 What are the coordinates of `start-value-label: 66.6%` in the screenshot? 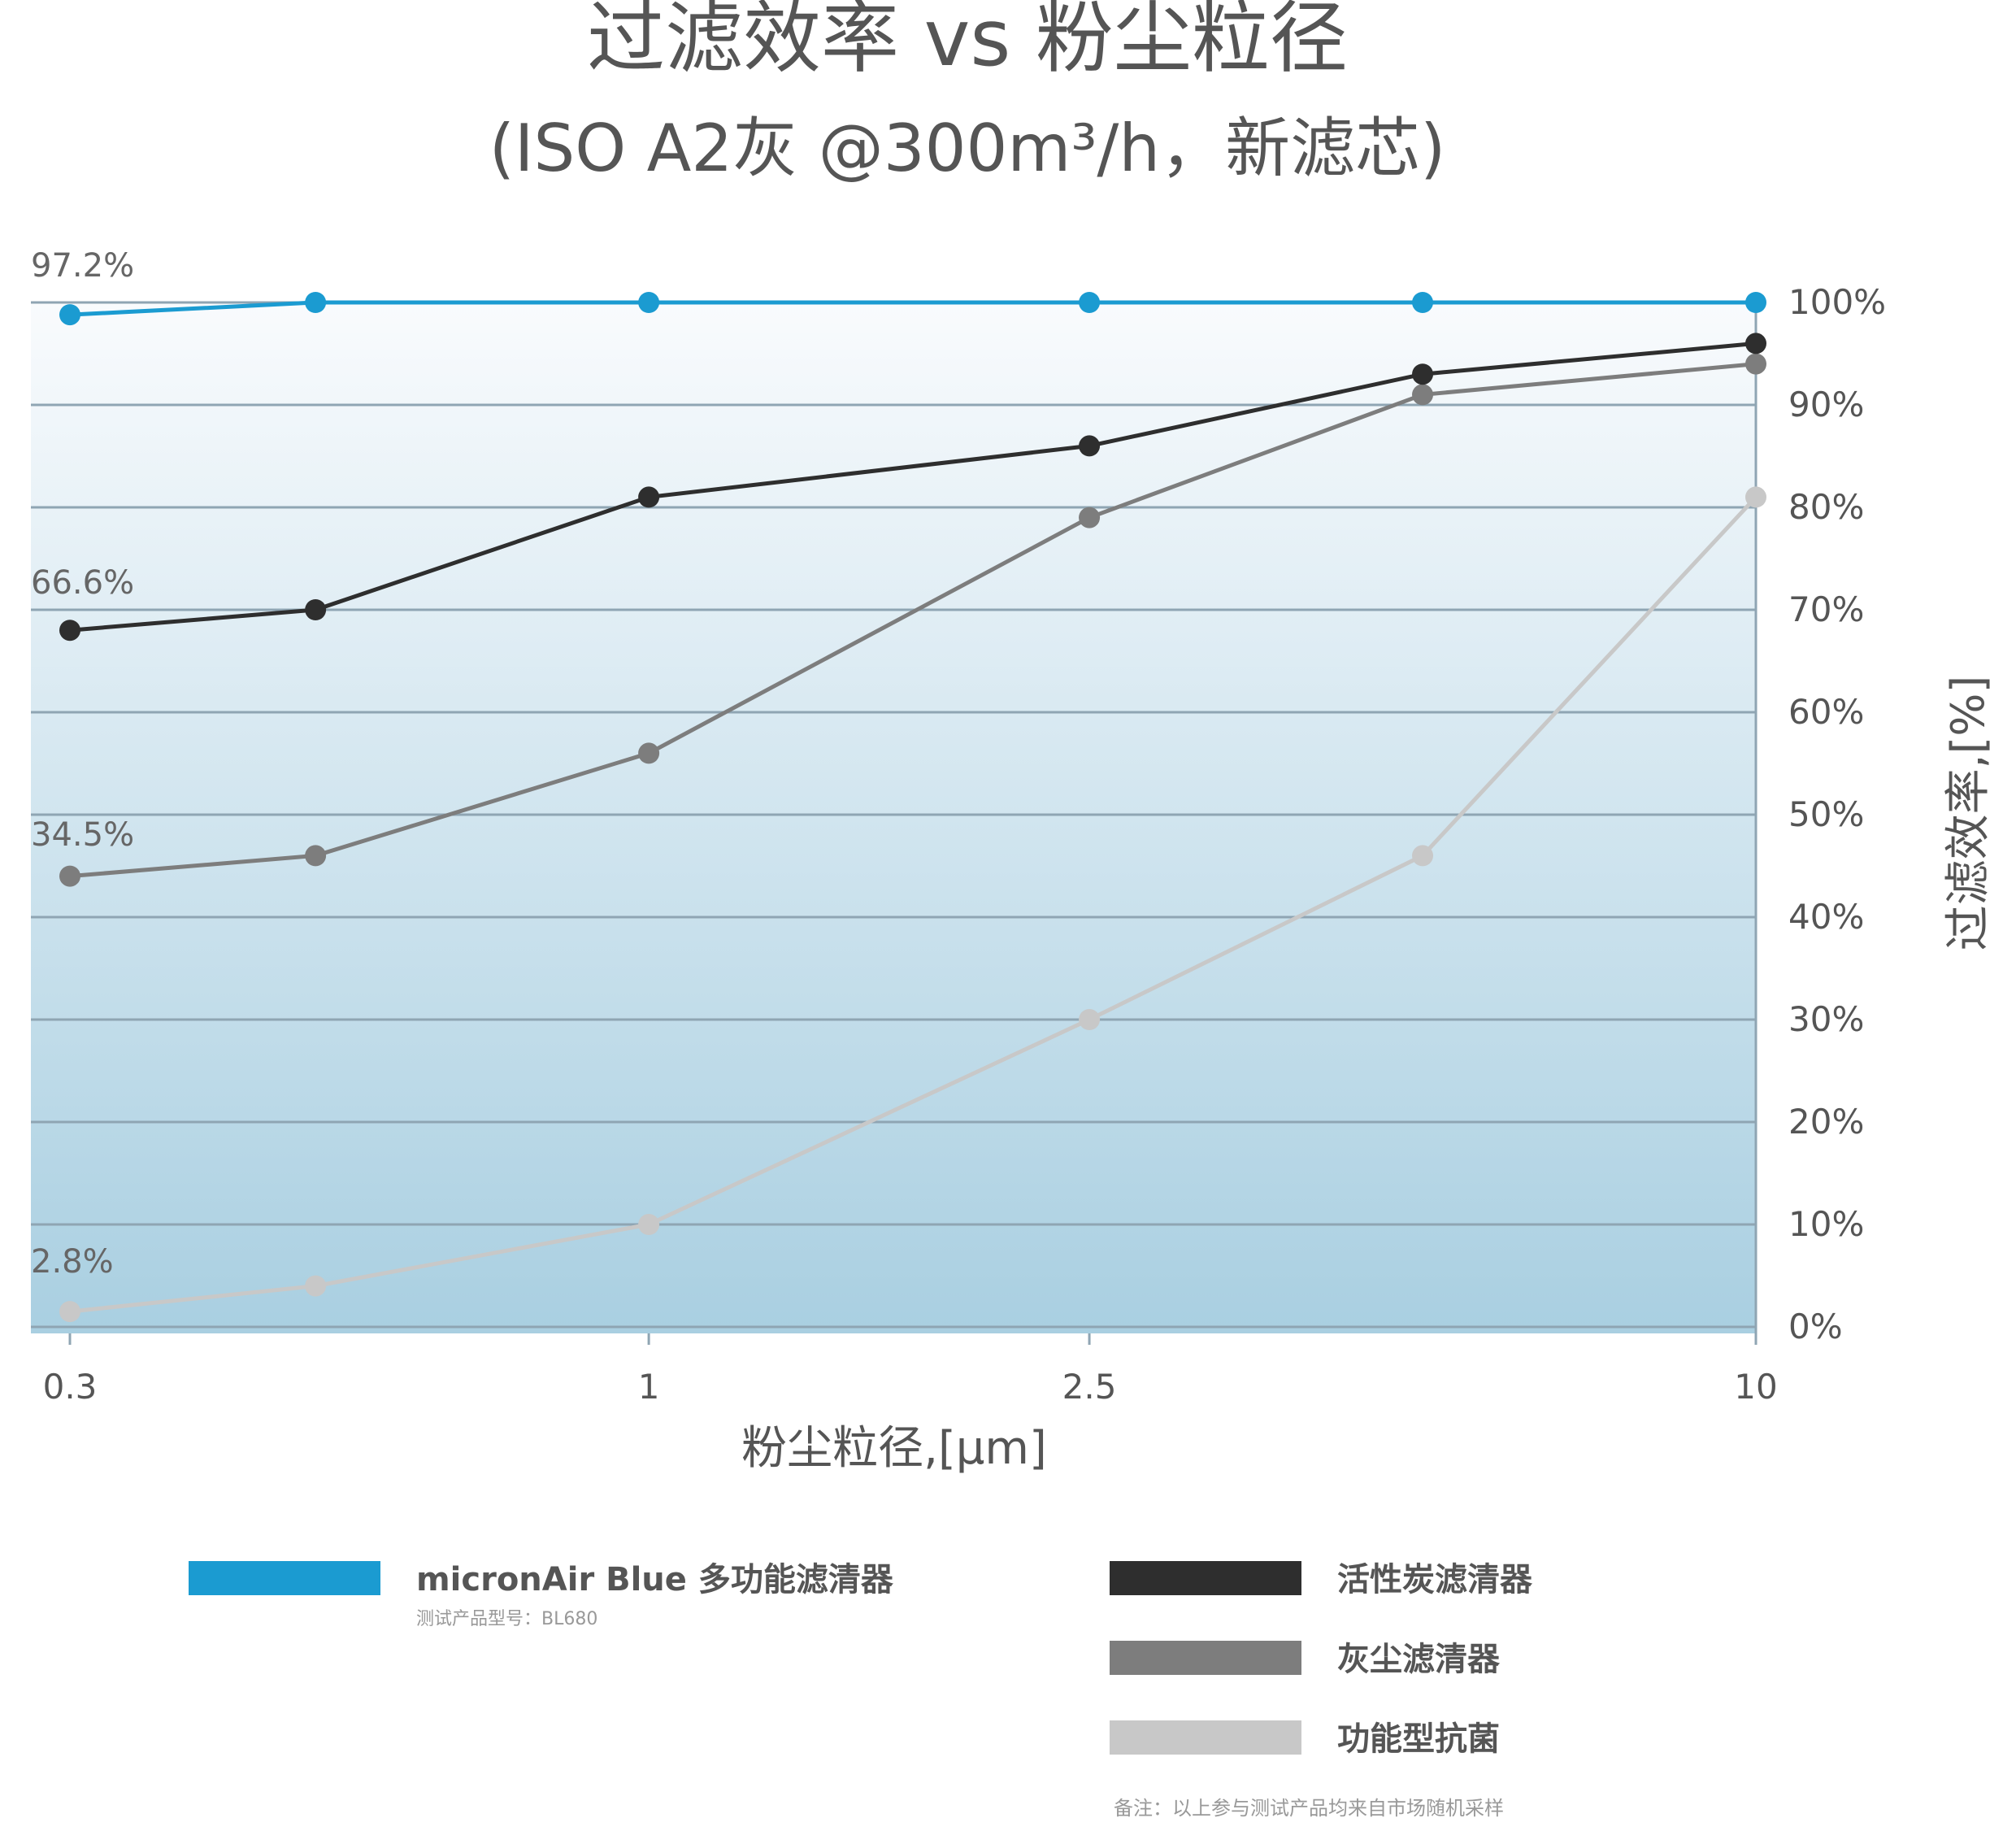 It's located at (82, 583).